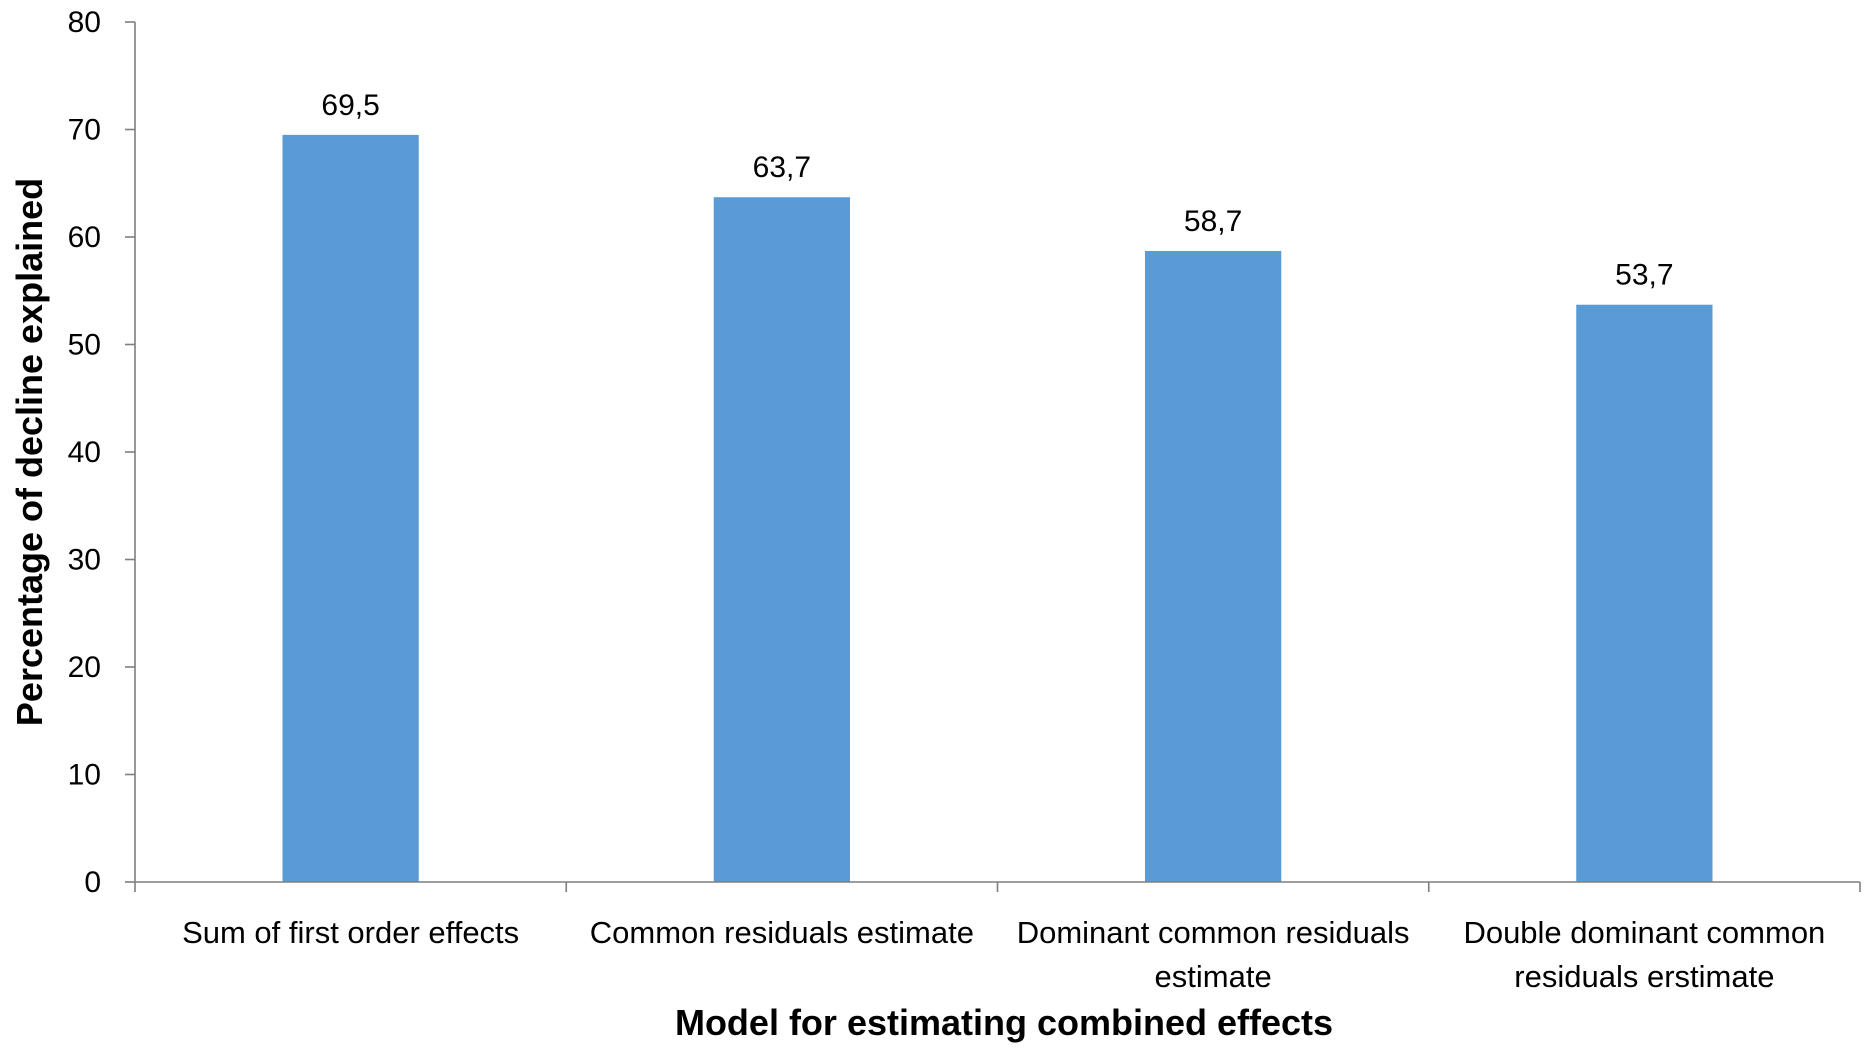 This screenshot has height=1056, width=1865. I want to click on x-category-label: Dominant common residuals, so click(1213, 932).